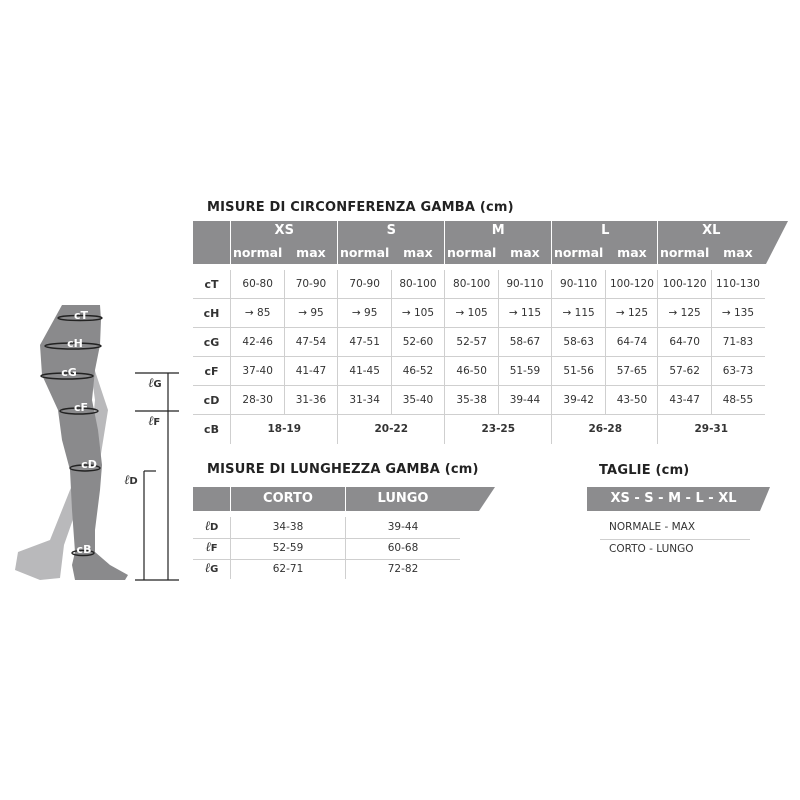 The image size is (800, 800). I want to click on circumference-title: MISURE DI CIRCONFERENZA GAMBA (cm), so click(360, 207).